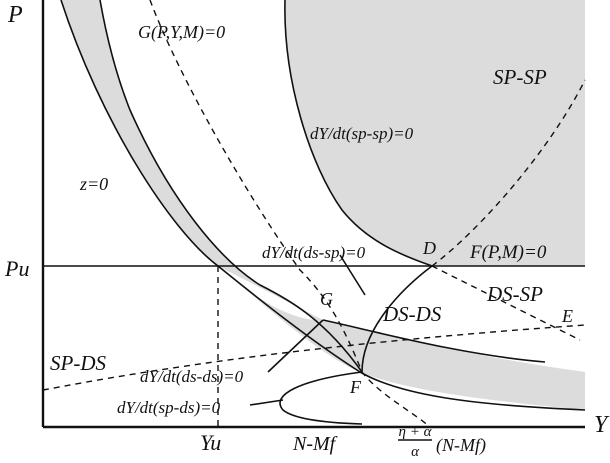 This screenshot has height=463, width=610. Describe the element at coordinates (295, 346) in the screenshot. I see `leader-ds-ds` at that location.